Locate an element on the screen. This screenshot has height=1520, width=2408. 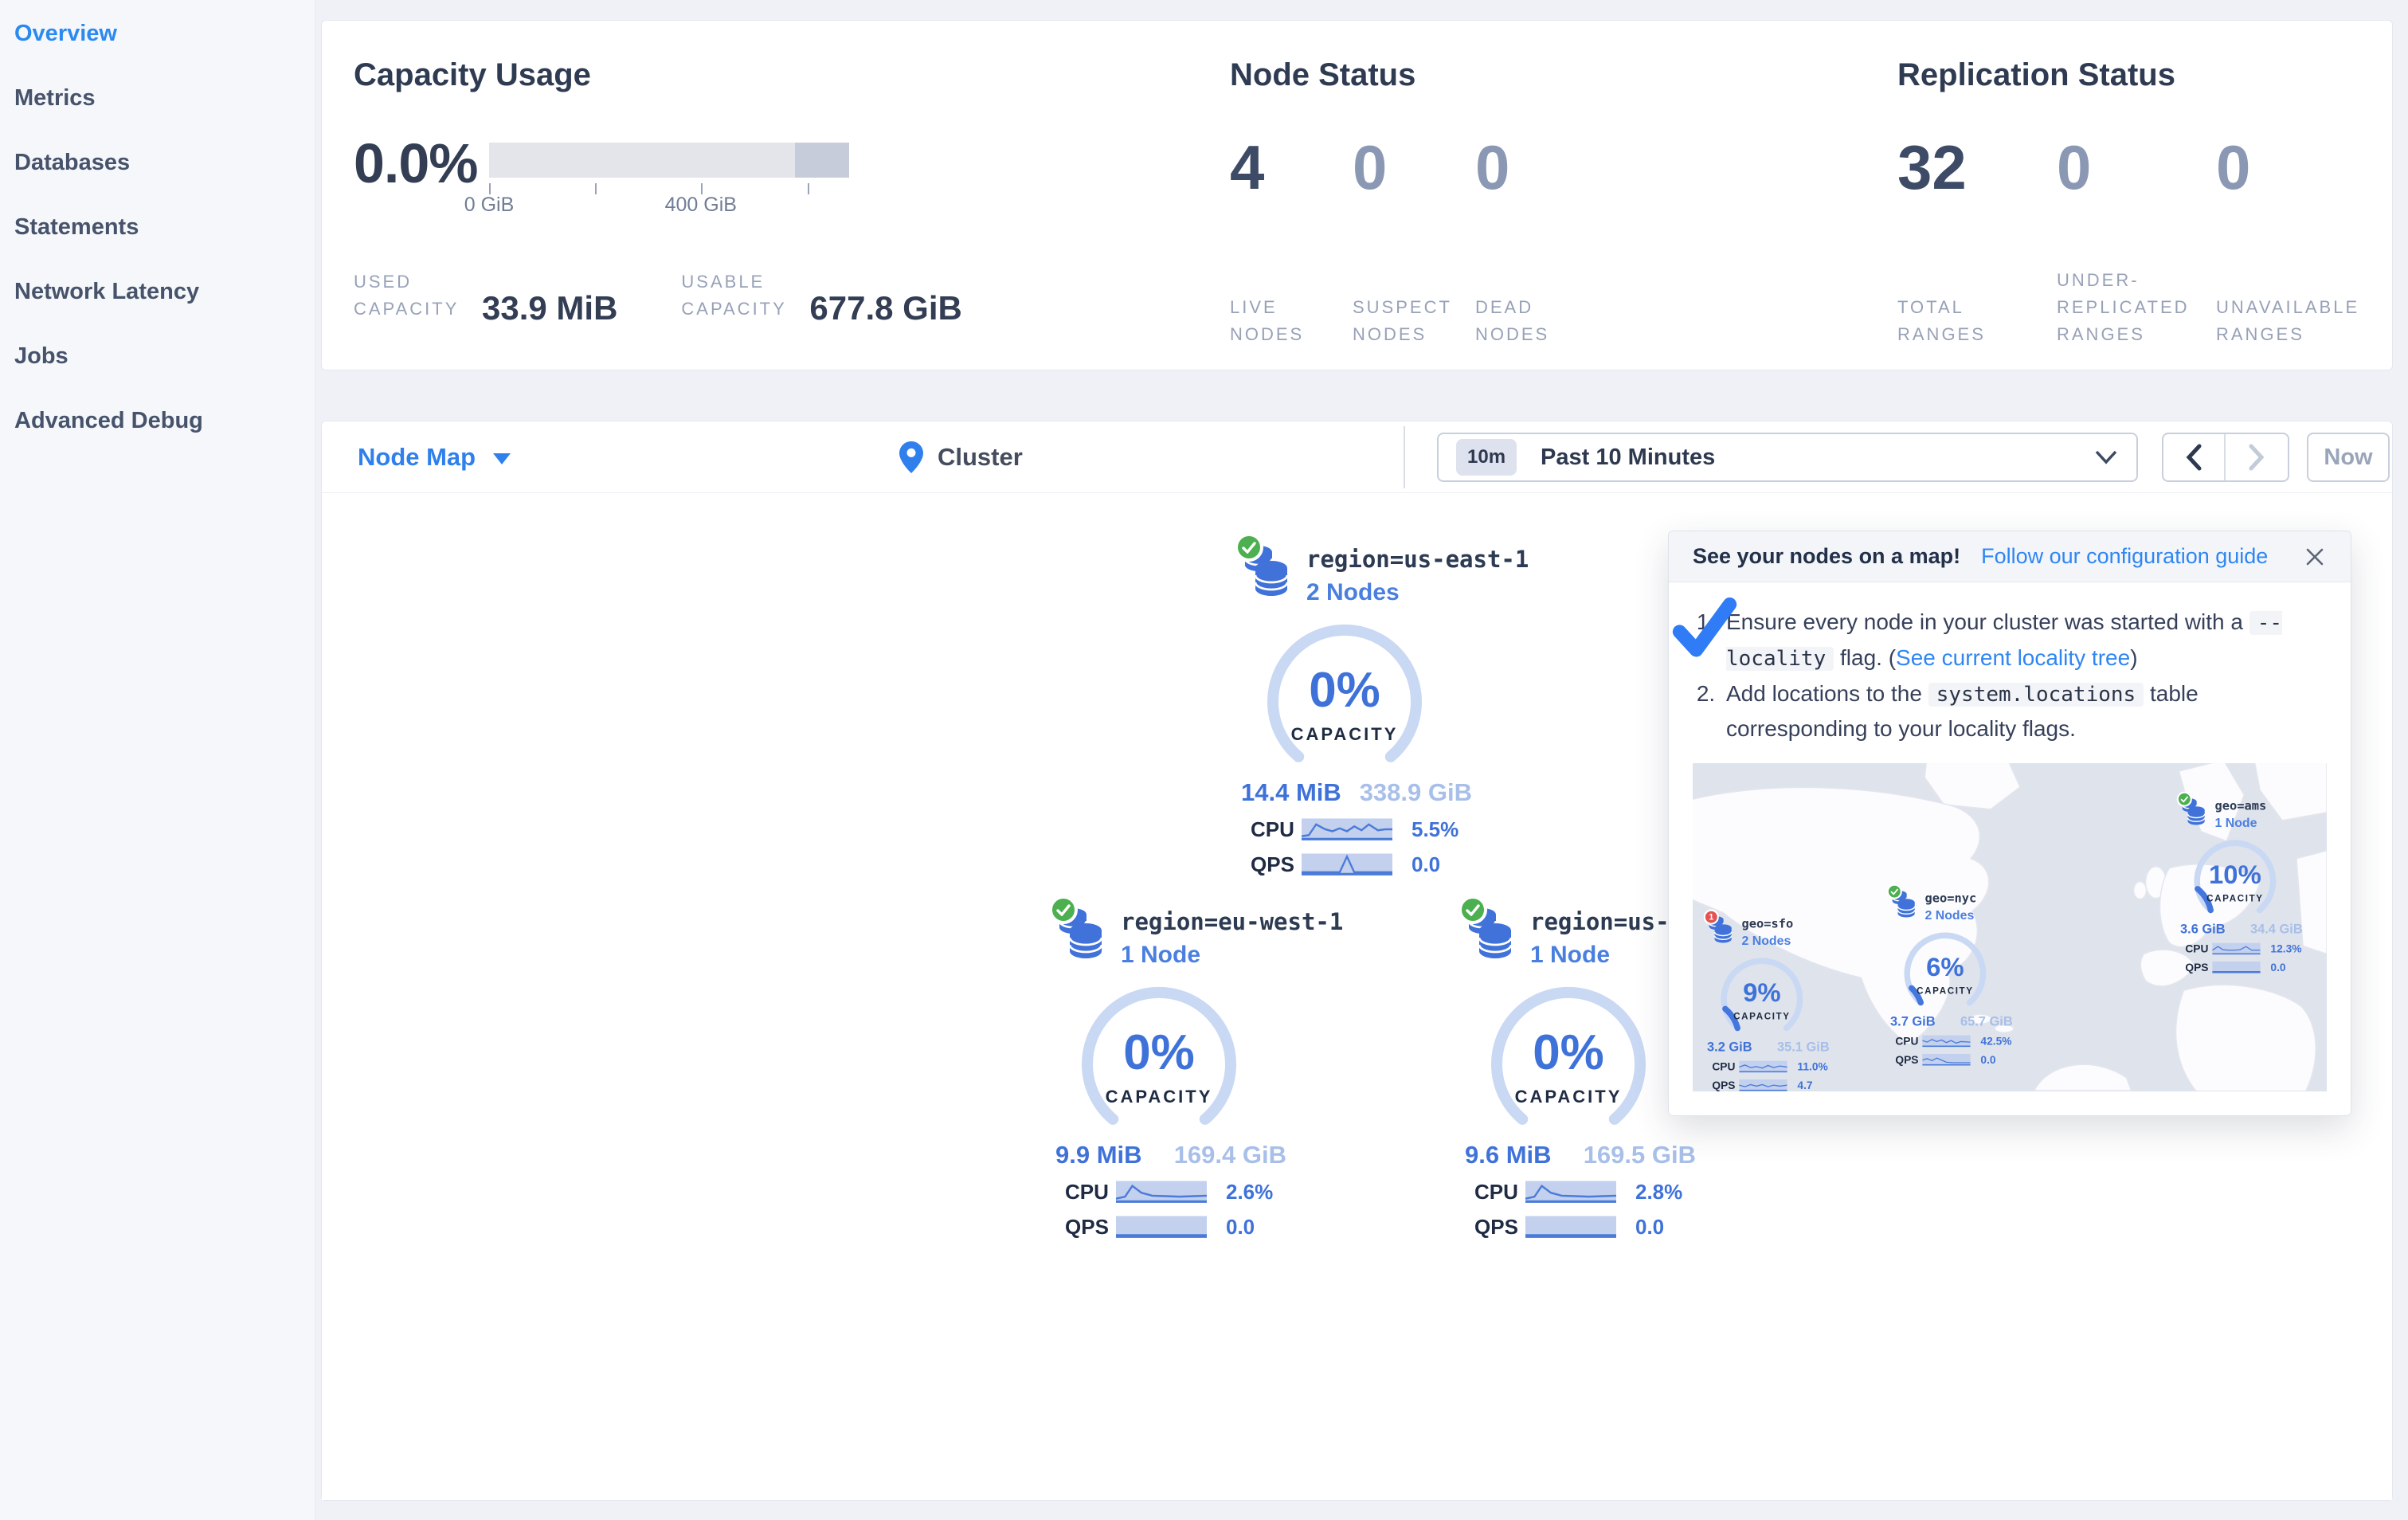
configuration-guide-link: Follow our configuration guide is located at coordinates (2125, 556).